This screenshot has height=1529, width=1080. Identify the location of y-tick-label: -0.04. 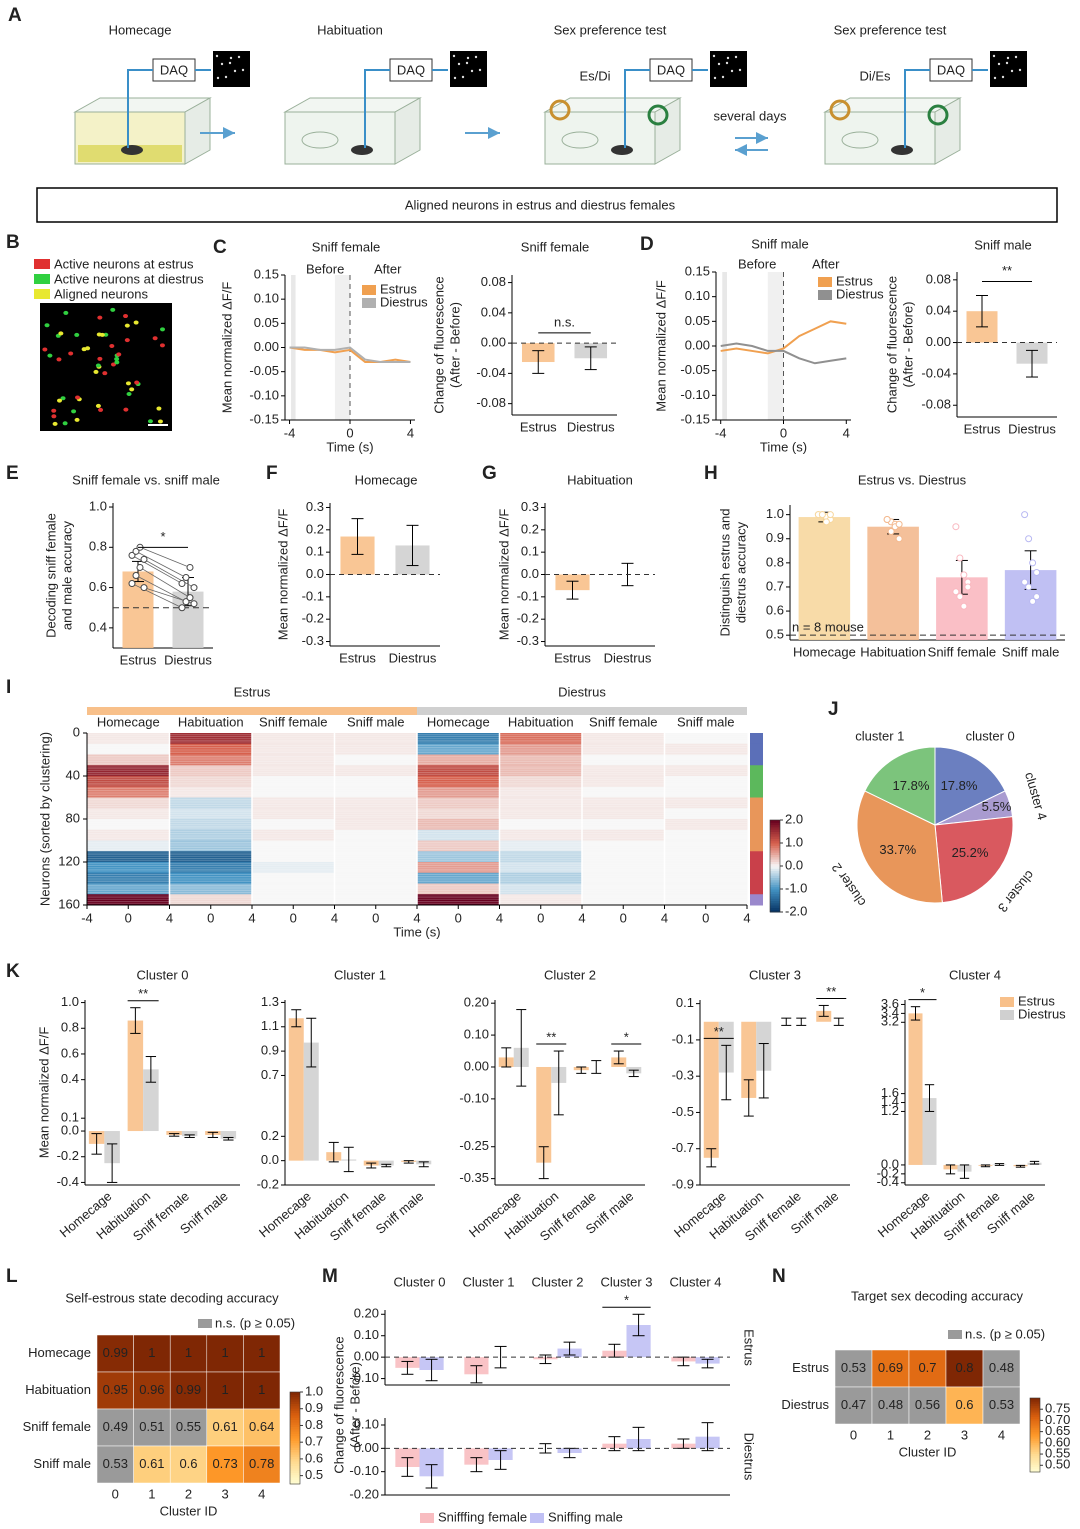
(491, 372).